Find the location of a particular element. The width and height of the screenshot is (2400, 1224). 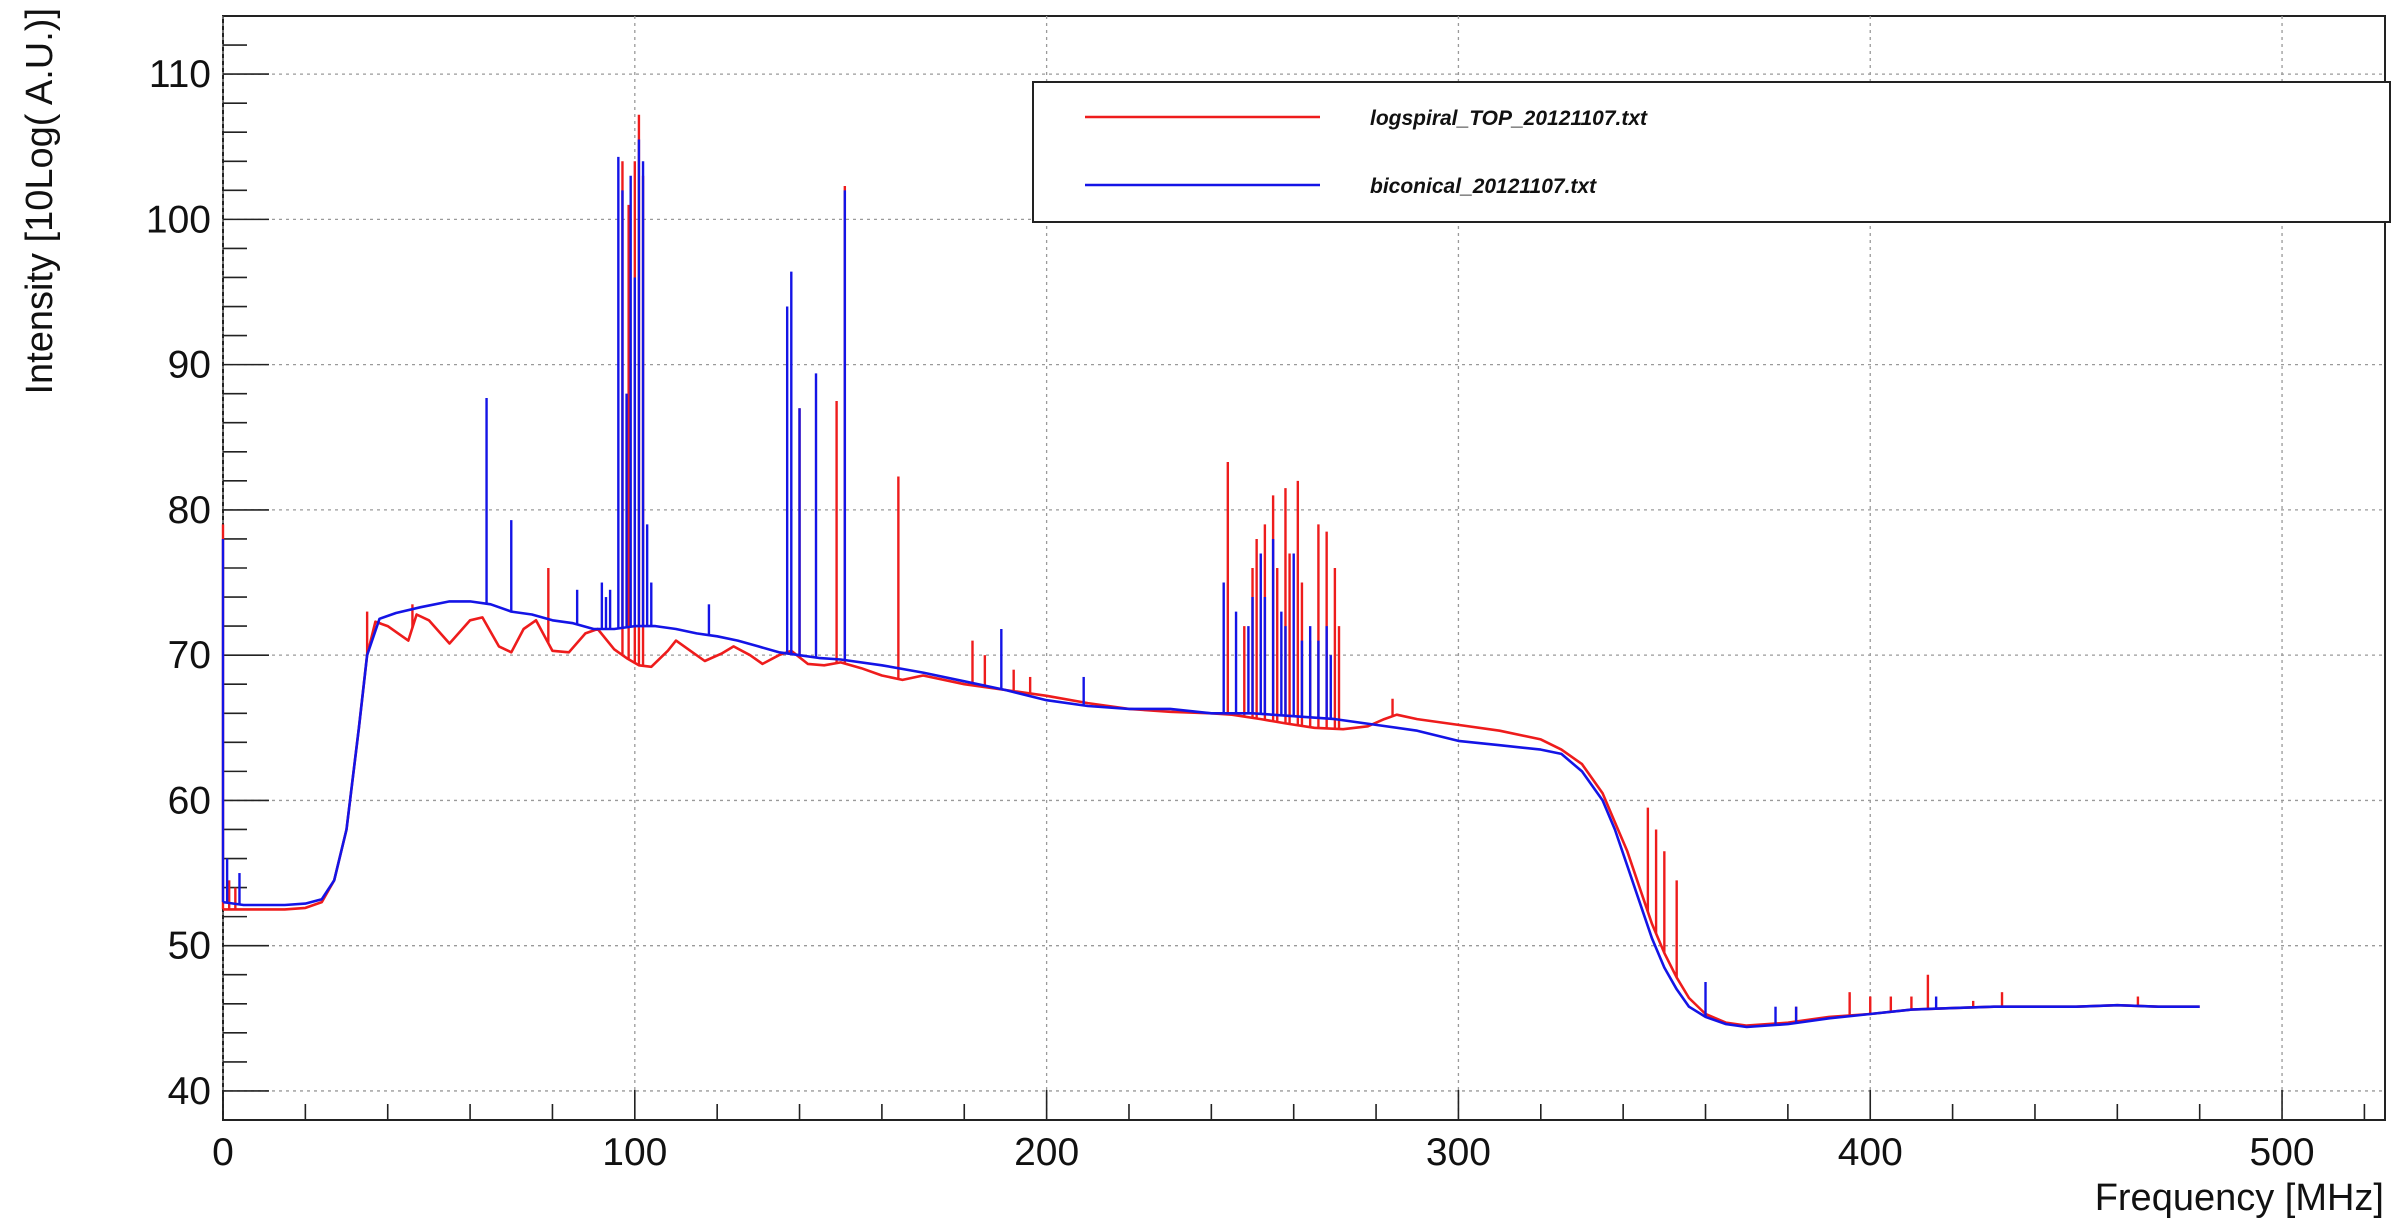

x-tick-label: 300 is located at coordinates (1458, 1152).